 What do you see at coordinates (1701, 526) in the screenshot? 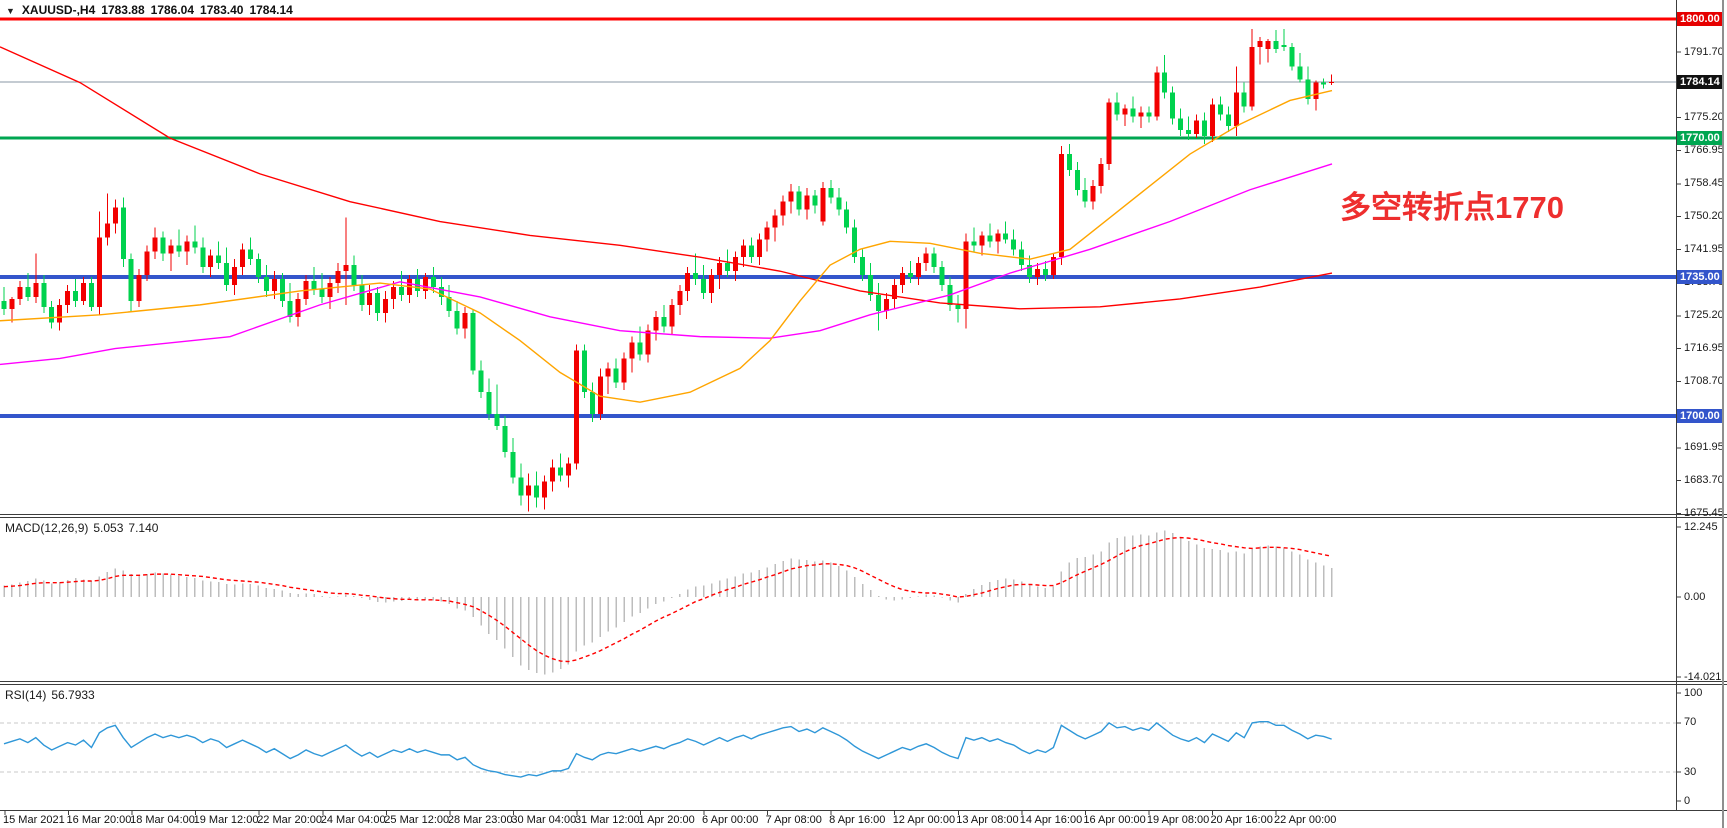
I see `macd-axis-label: 12.245` at bounding box center [1701, 526].